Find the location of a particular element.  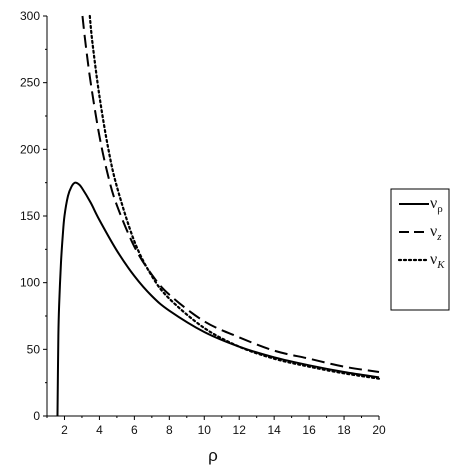

x-tick-label-8: 8 is located at coordinates (169, 430).